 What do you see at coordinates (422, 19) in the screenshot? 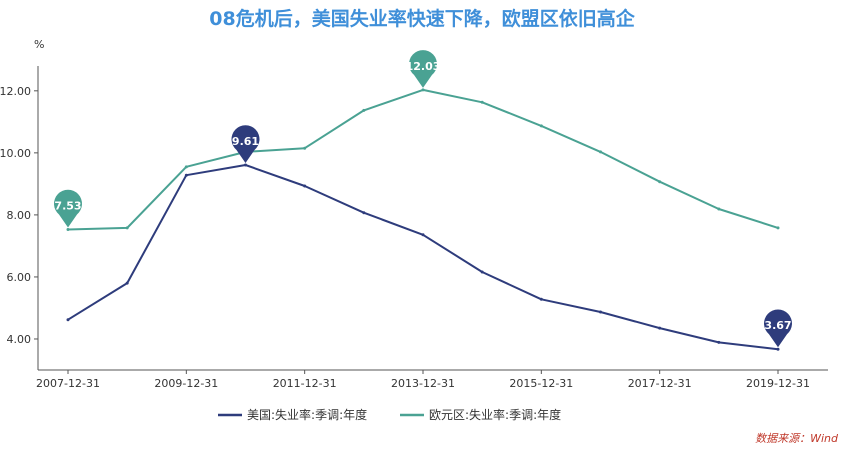
I see `chart-title: 08危机后，美国失业率快速下降，欧盟区依旧高企` at bounding box center [422, 19].